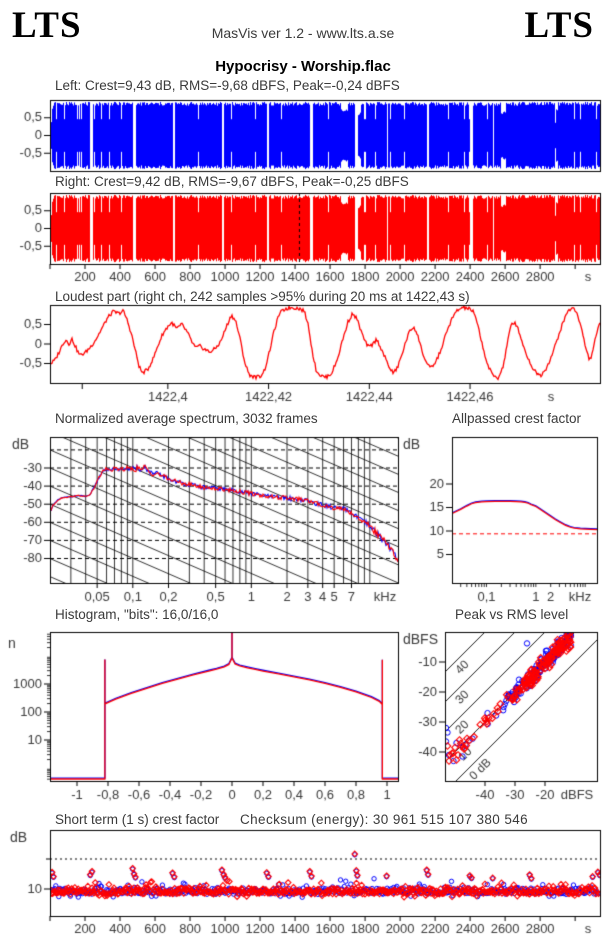  Describe the element at coordinates (559, 25) in the screenshot. I see `lts-logo-right: LTS` at that location.